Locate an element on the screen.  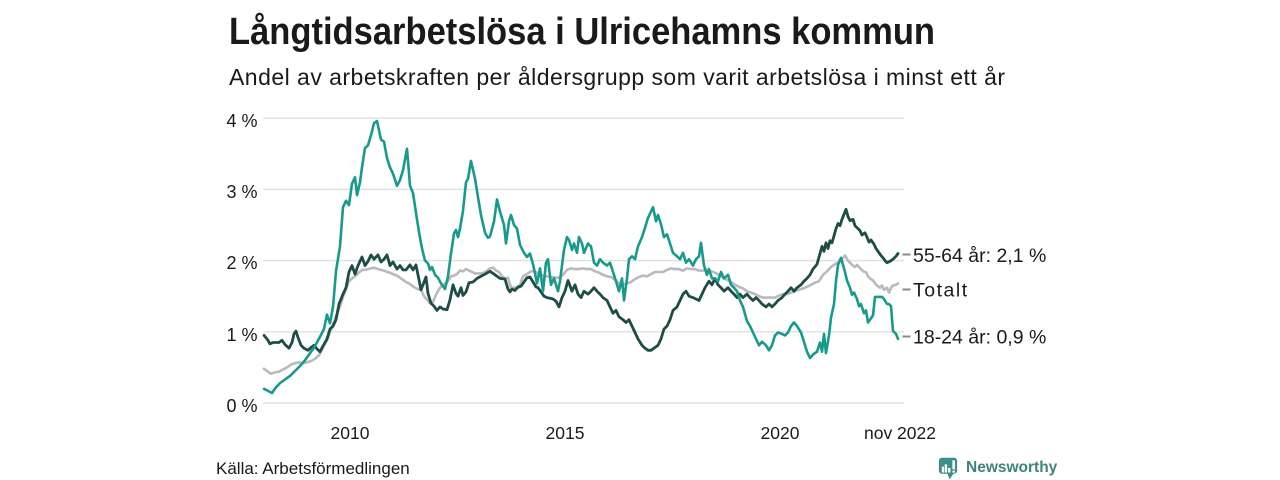
svg-text: Newsworthy is located at coordinates (1012, 467).